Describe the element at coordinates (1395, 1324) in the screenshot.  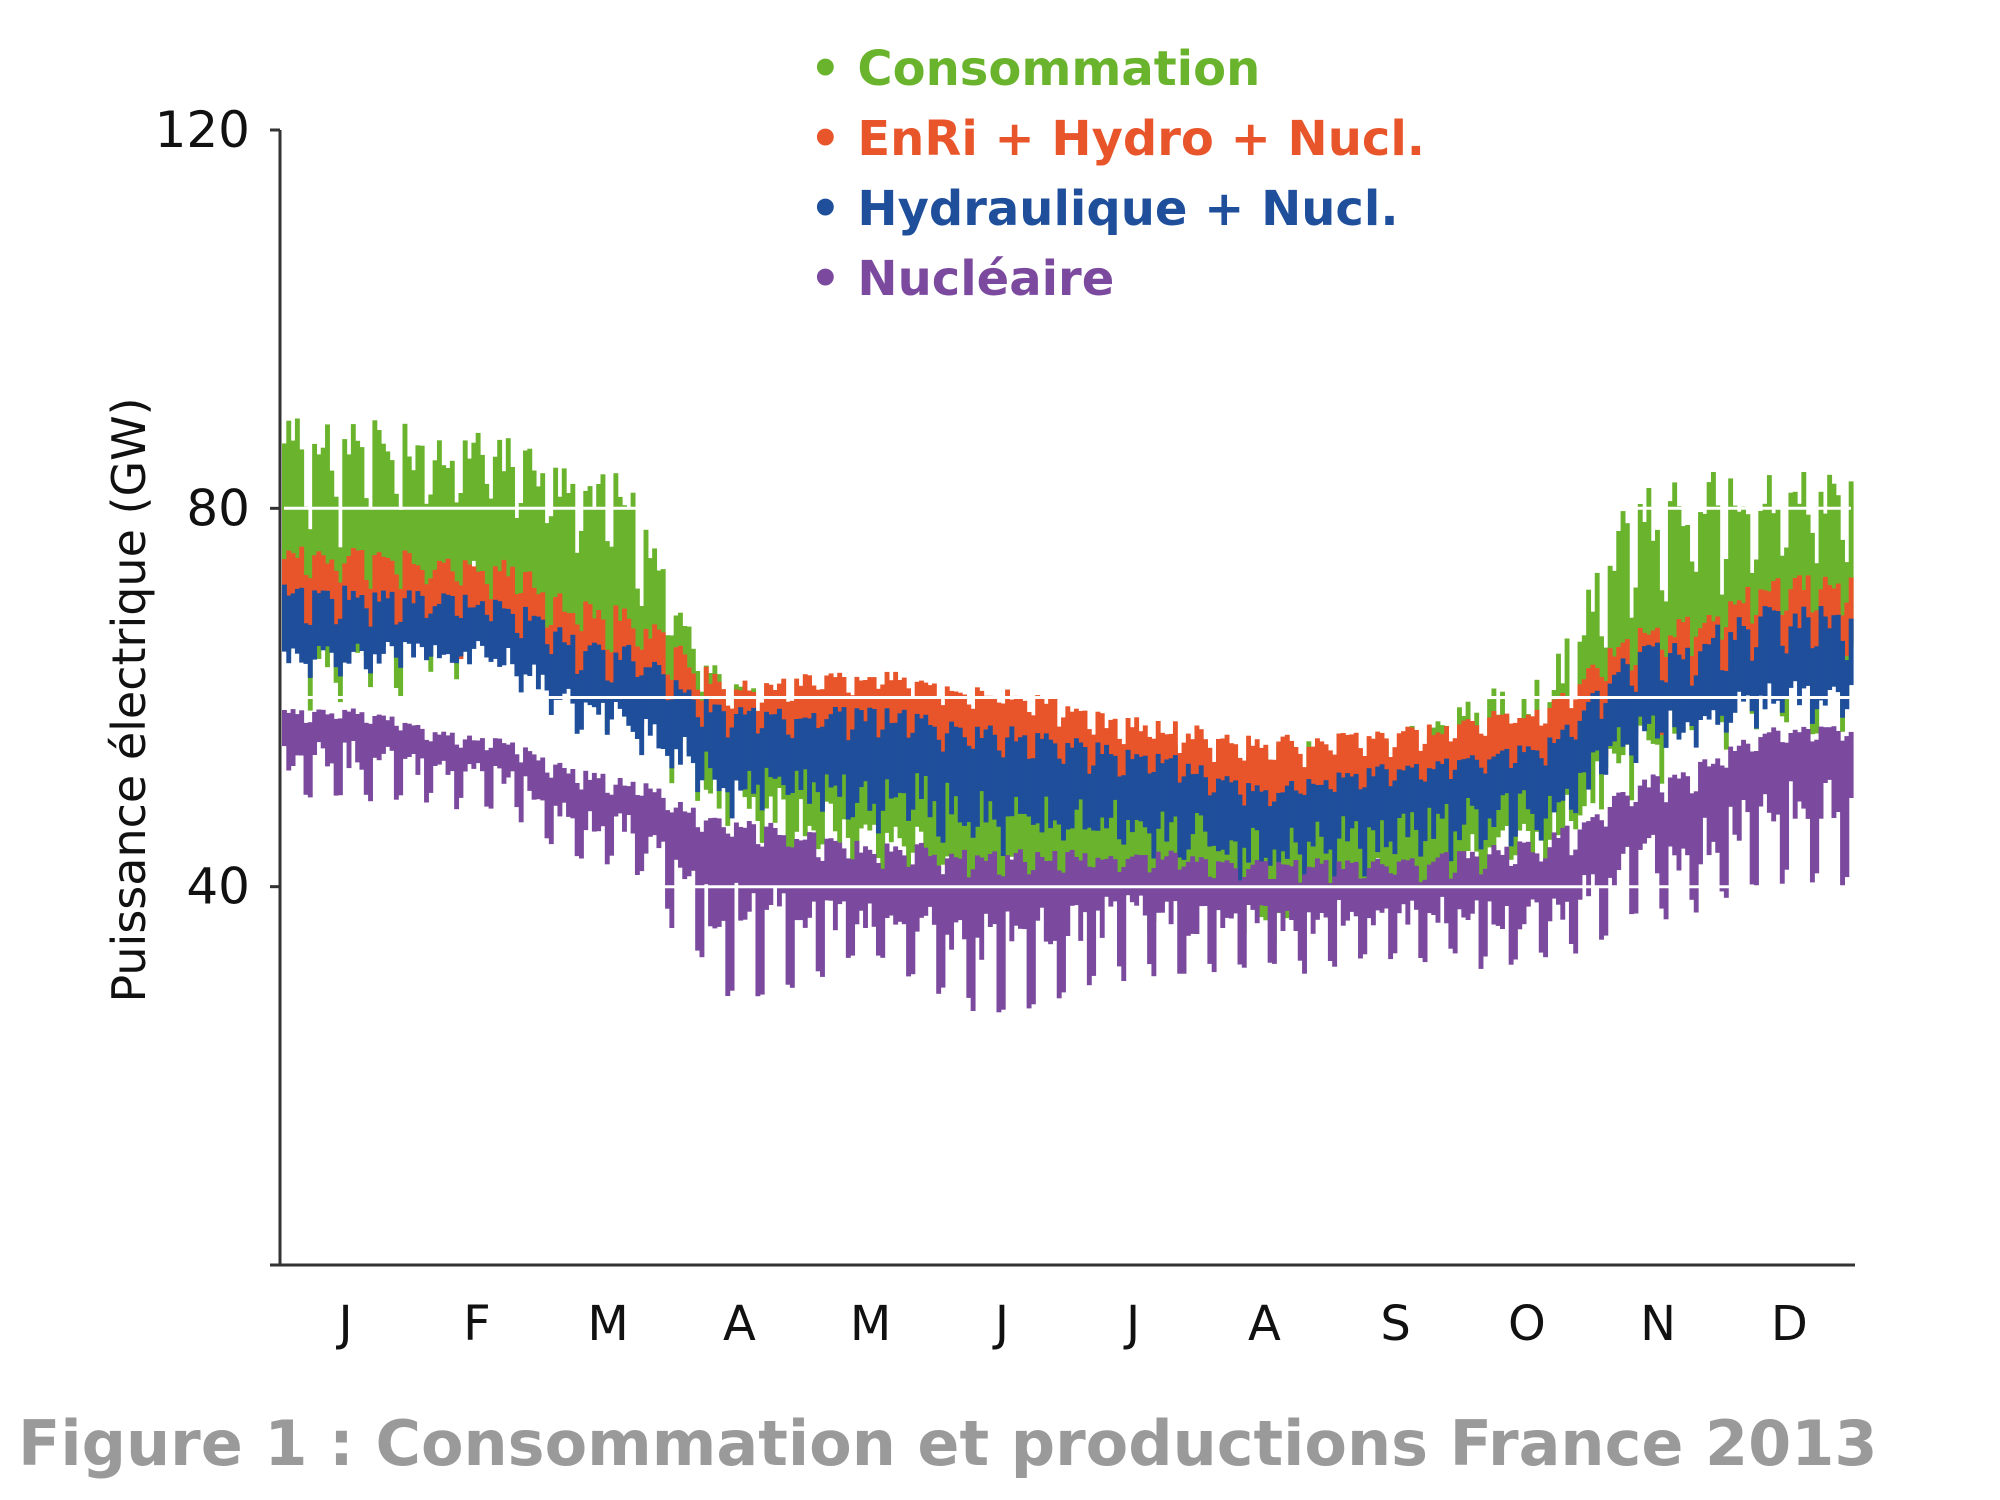
I see `x-tick-label: S` at that location.